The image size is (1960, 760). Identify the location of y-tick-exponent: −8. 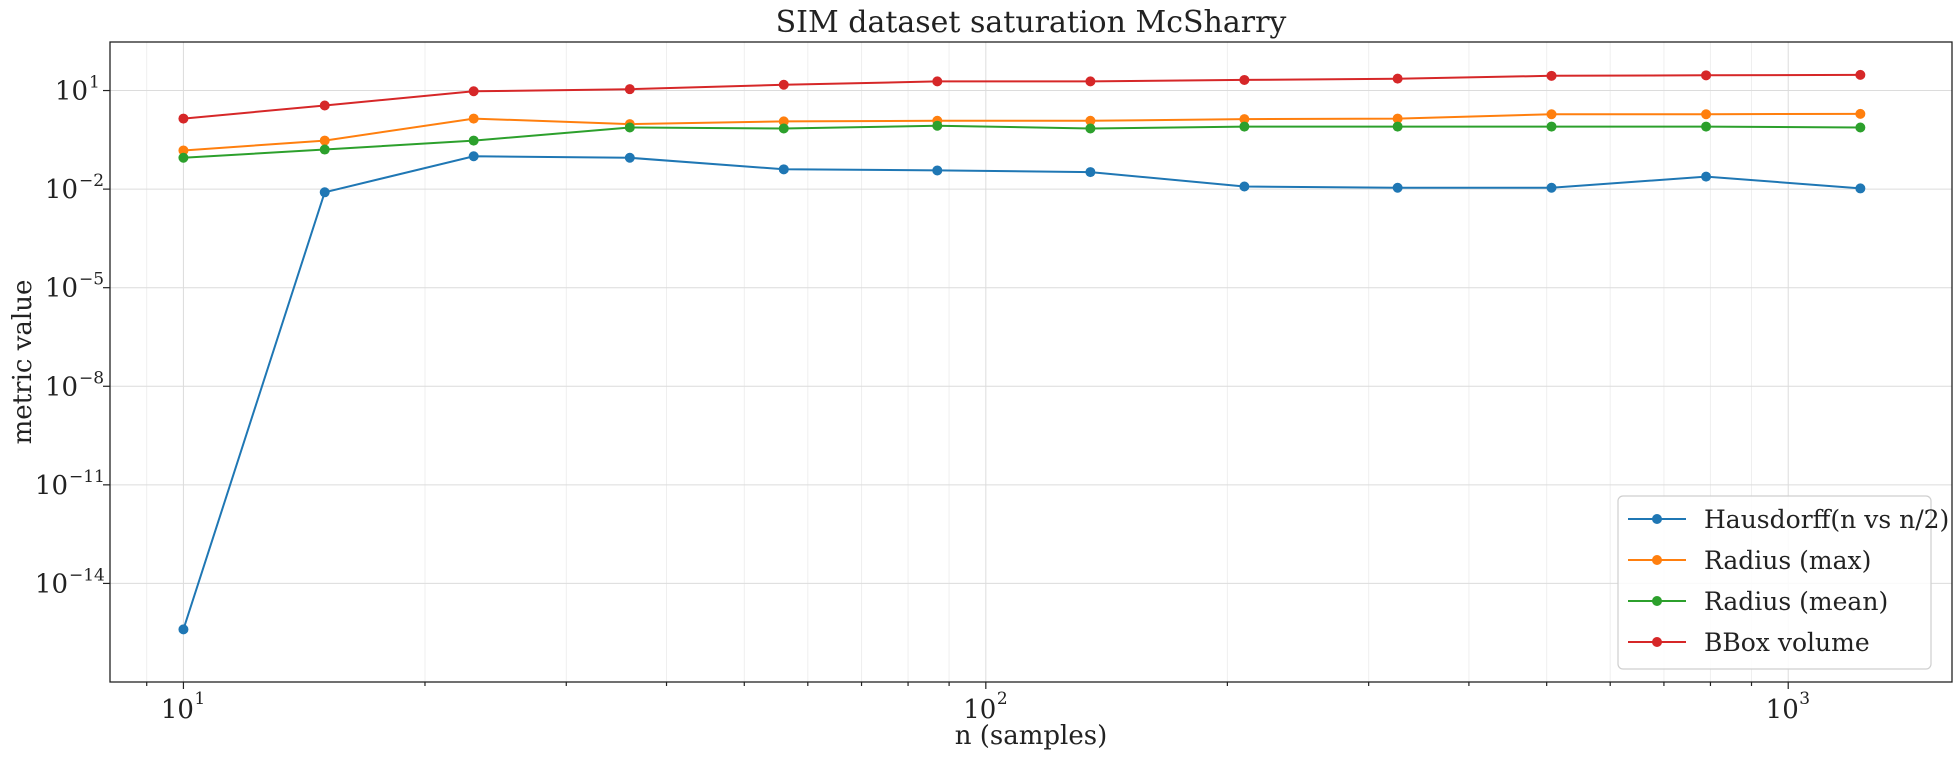
(91, 378).